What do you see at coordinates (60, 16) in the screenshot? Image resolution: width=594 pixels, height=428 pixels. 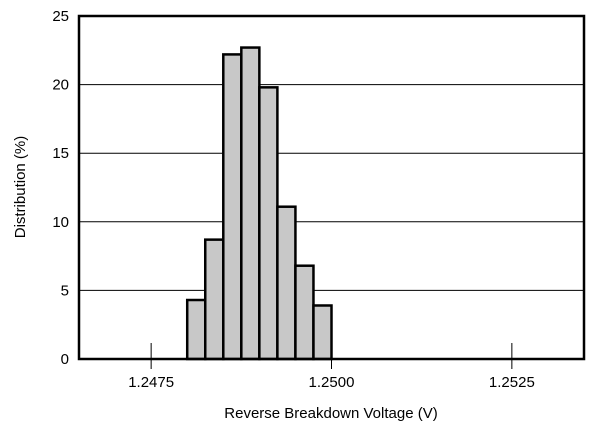 I see `y-tick-label: 25` at bounding box center [60, 16].